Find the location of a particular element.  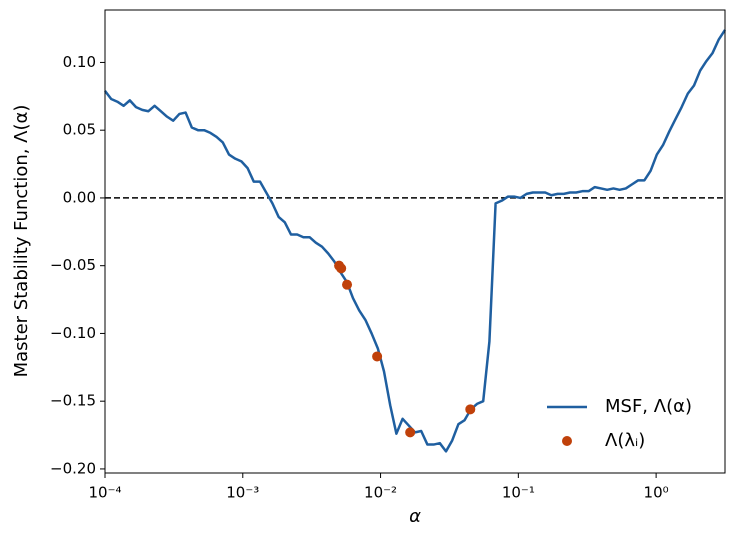

x-axis-label: α is located at coordinates (415, 516).